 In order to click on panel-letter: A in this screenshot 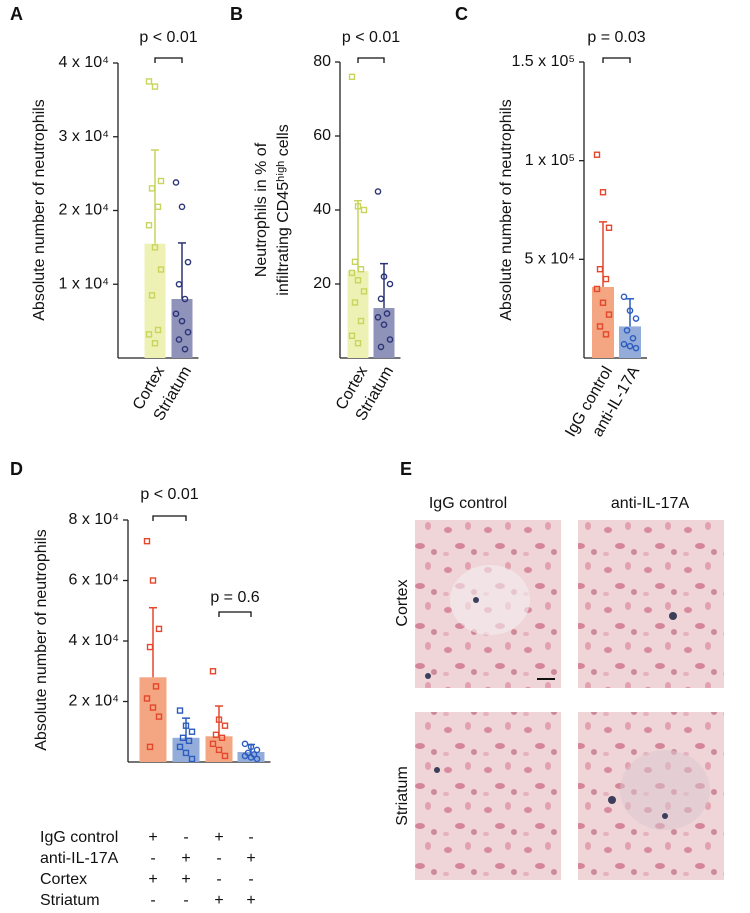, I will do `click(16, 14)`.